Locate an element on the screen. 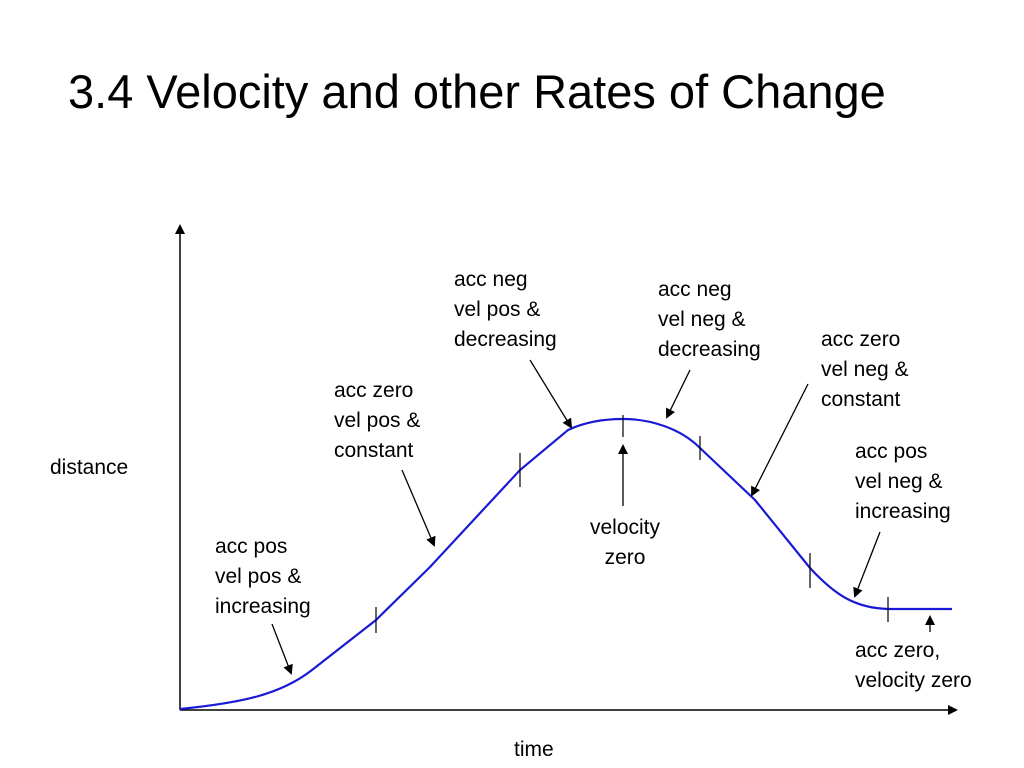  annotation-line: acc zero, is located at coordinates (897, 650).